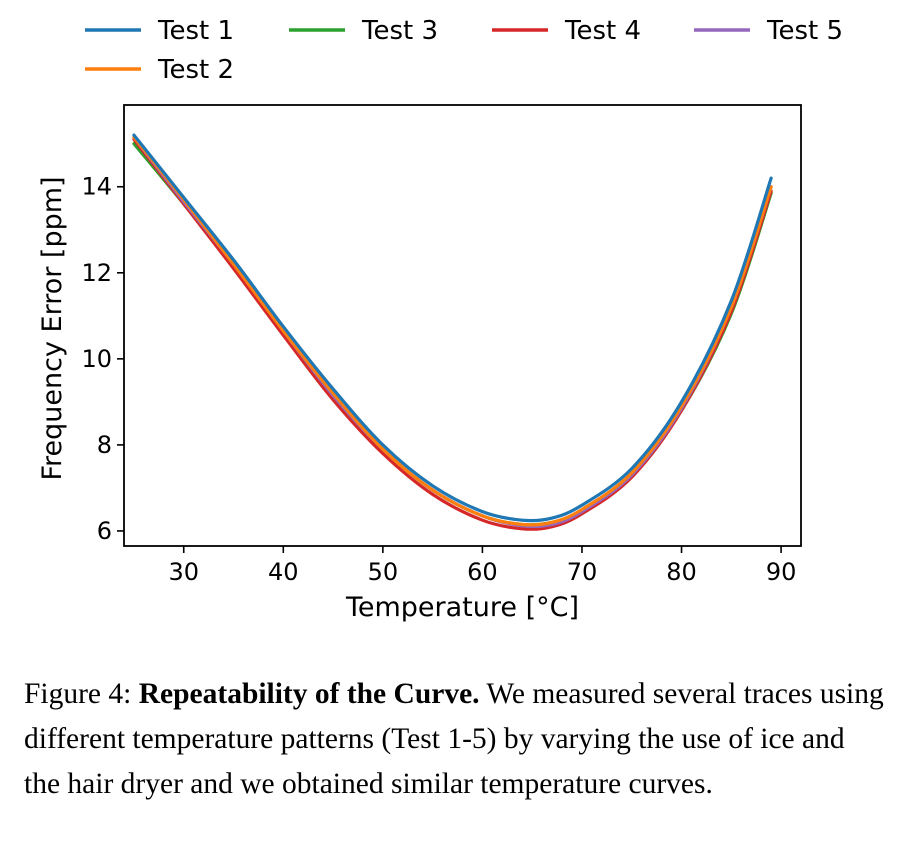  What do you see at coordinates (804, 31) in the screenshot?
I see `legend-label-test-5: Test 5` at bounding box center [804, 31].